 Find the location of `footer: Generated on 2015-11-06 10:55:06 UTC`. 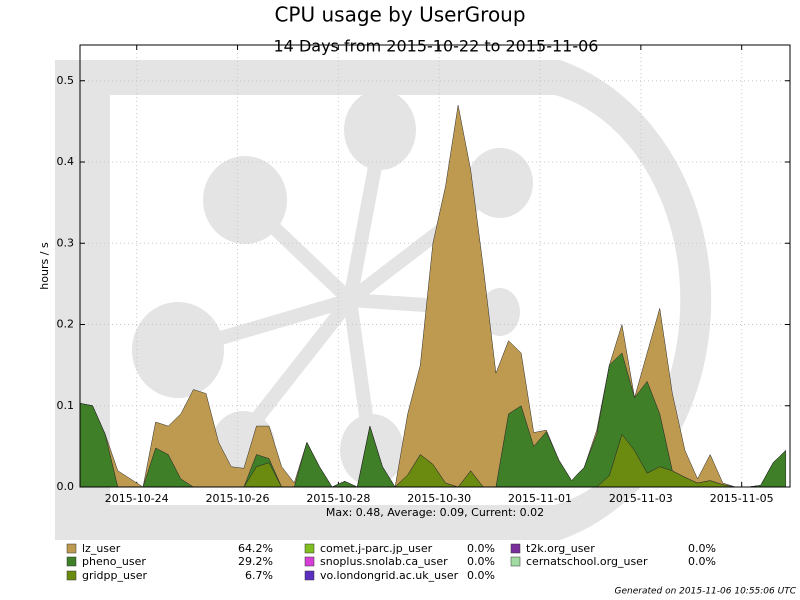

footer: Generated on 2015-11-06 10:55:06 UTC is located at coordinates (706, 592).